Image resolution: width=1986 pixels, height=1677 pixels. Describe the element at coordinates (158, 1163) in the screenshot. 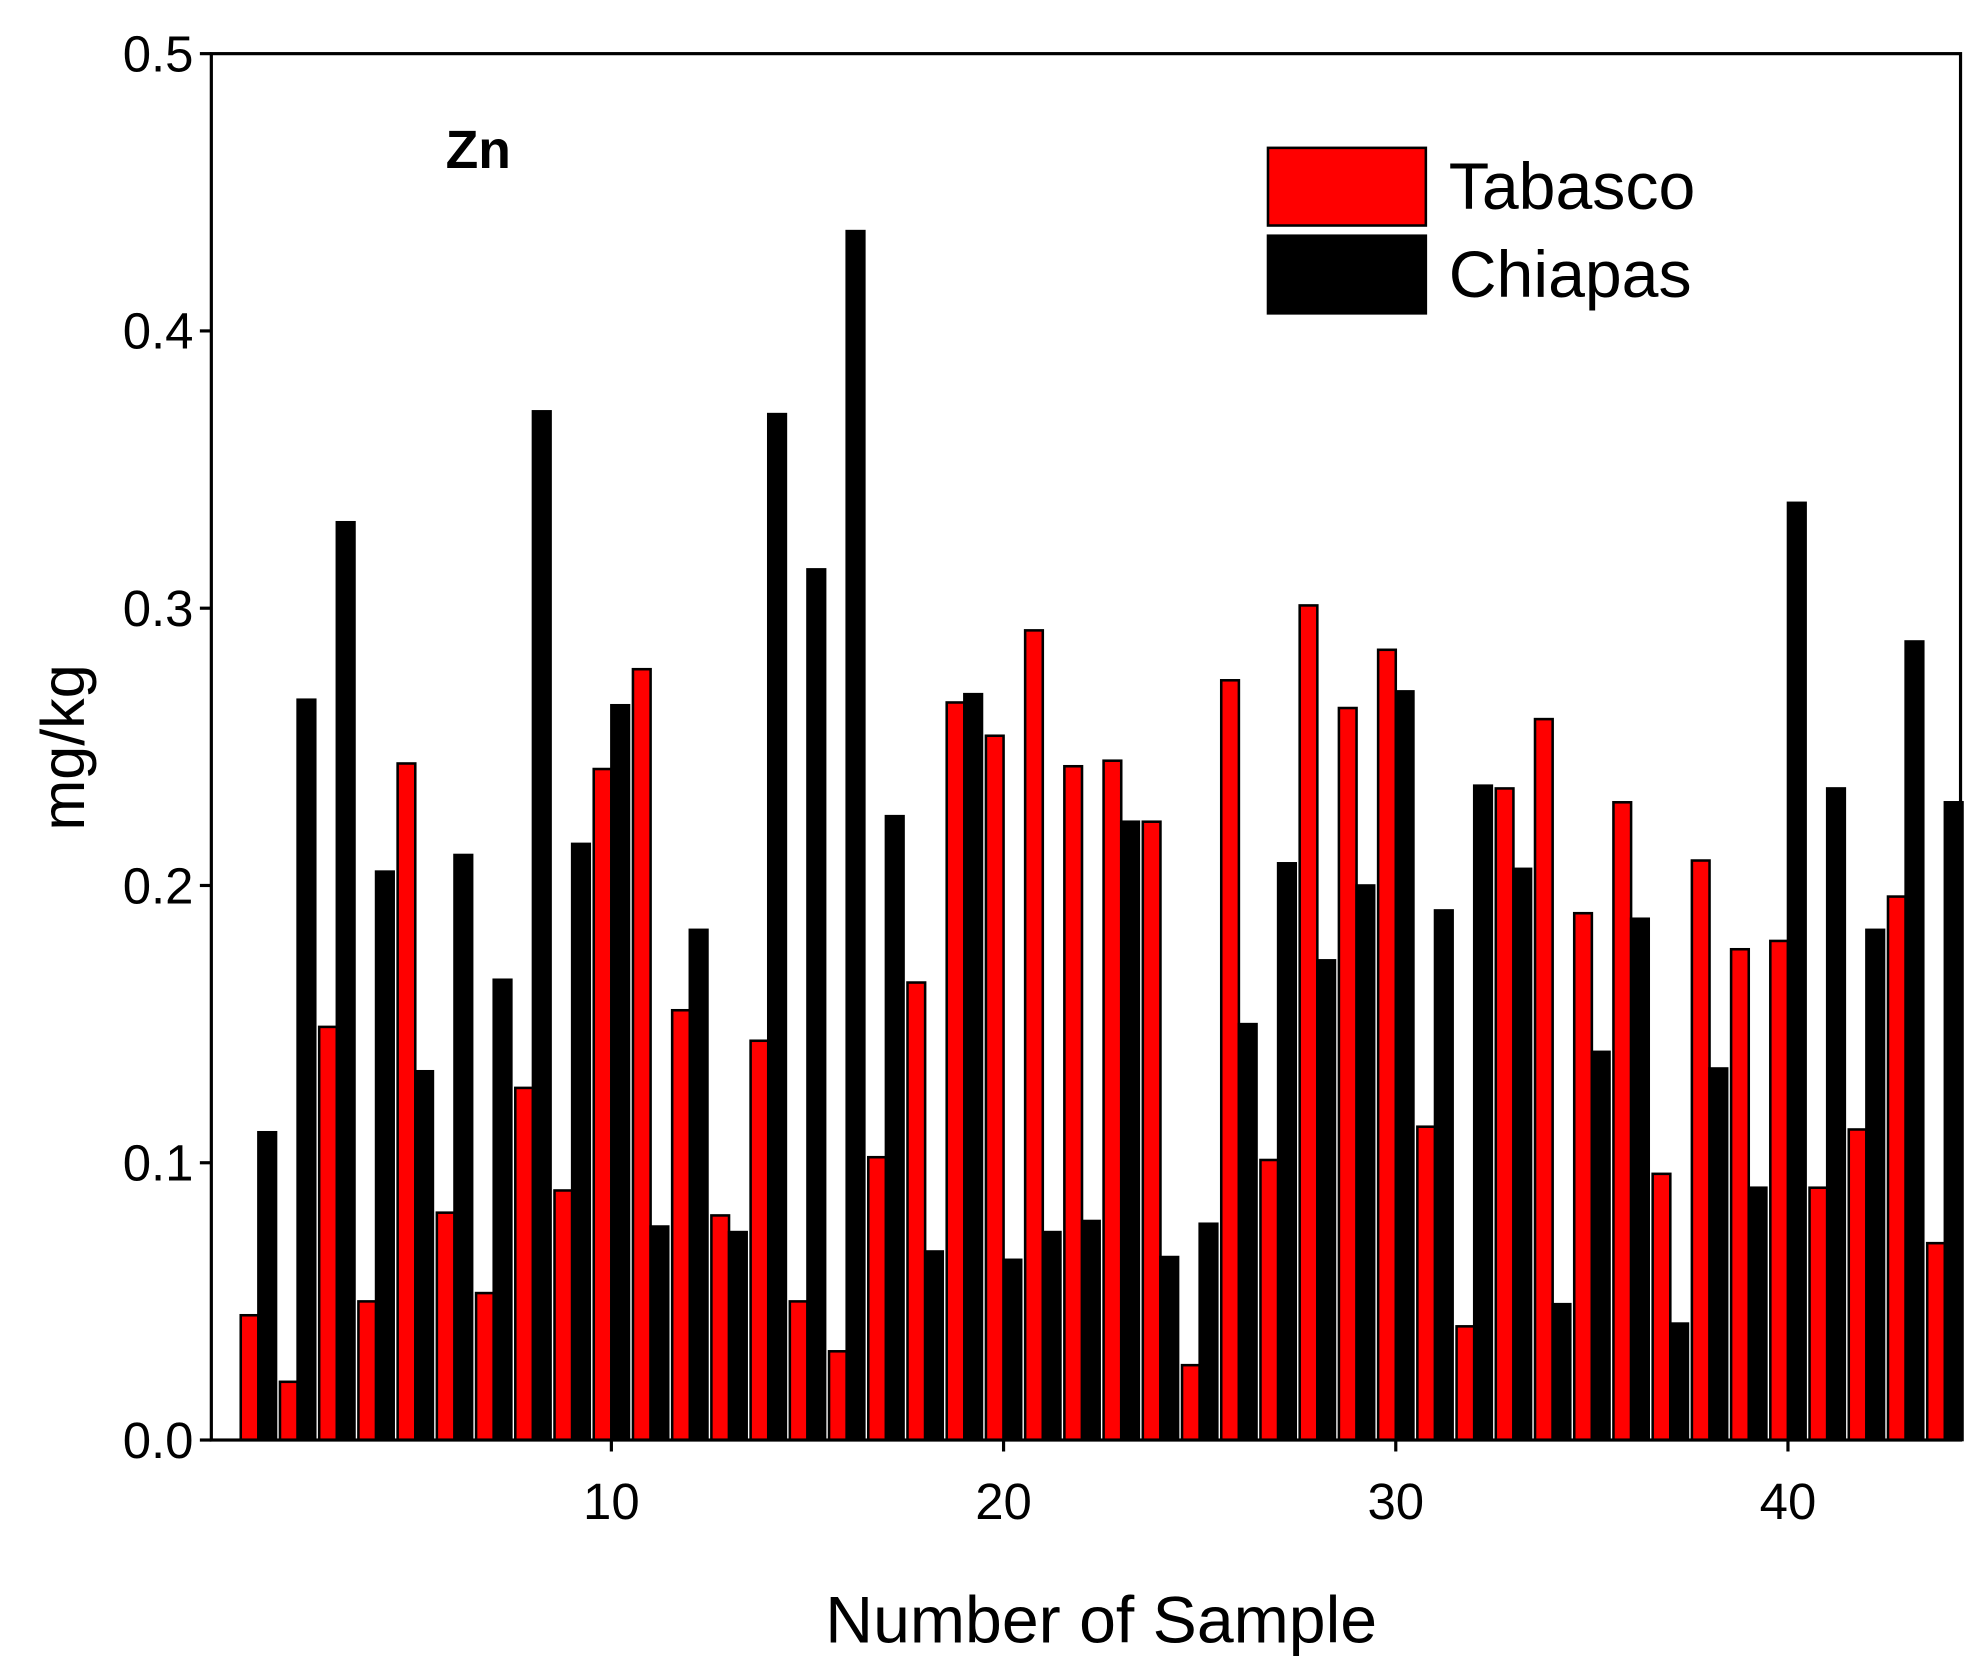

I see `y-tick-label: 0.1` at that location.